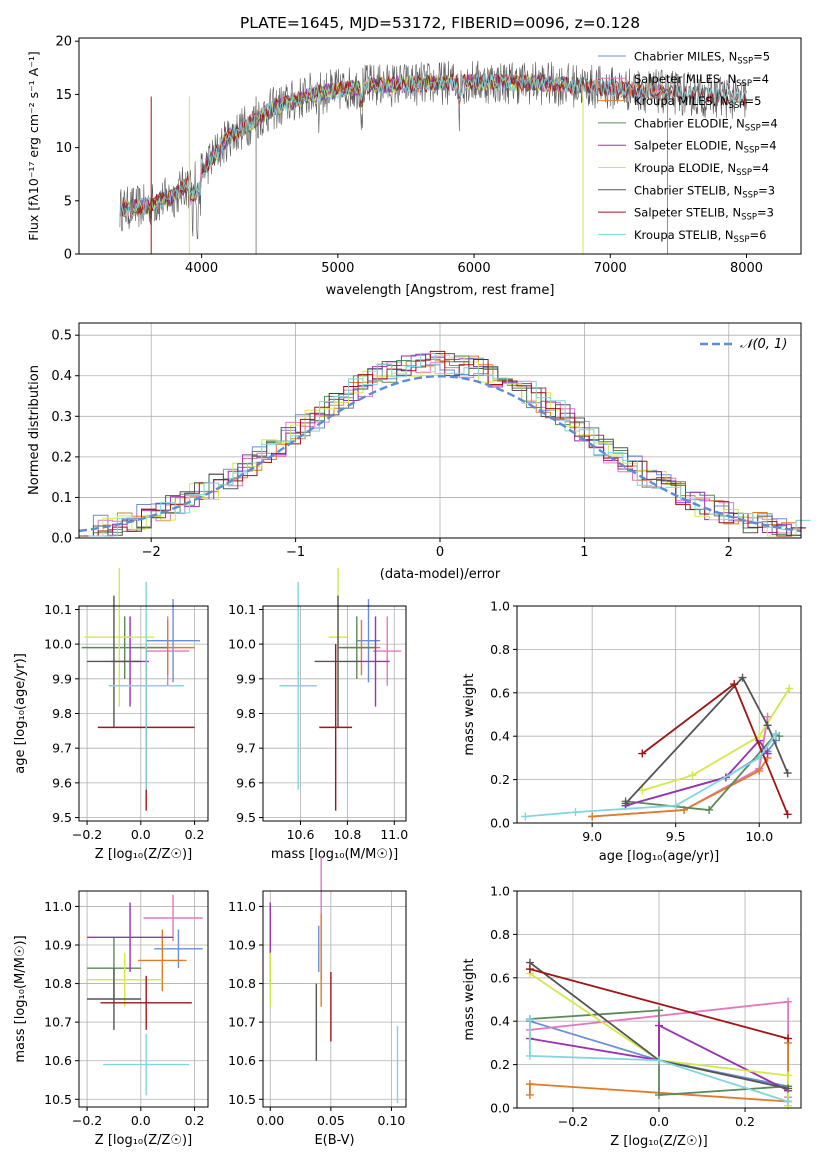  Describe the element at coordinates (706, 124) in the screenshot. I see `legend-label: Chabrier ELODIE, NSSP=4` at that location.